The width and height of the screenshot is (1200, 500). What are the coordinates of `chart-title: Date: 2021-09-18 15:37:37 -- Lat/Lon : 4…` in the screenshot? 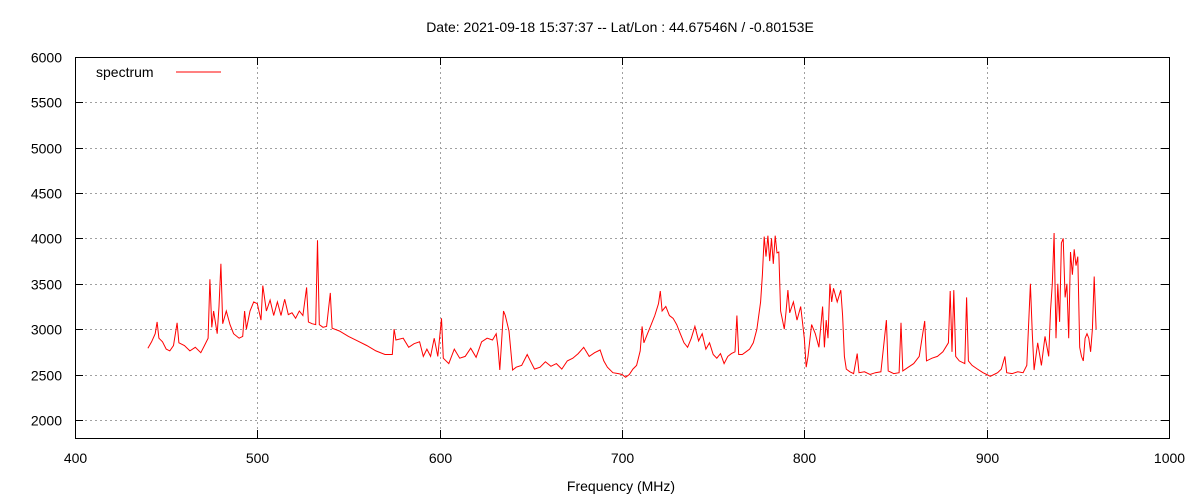 It's located at (620, 27).